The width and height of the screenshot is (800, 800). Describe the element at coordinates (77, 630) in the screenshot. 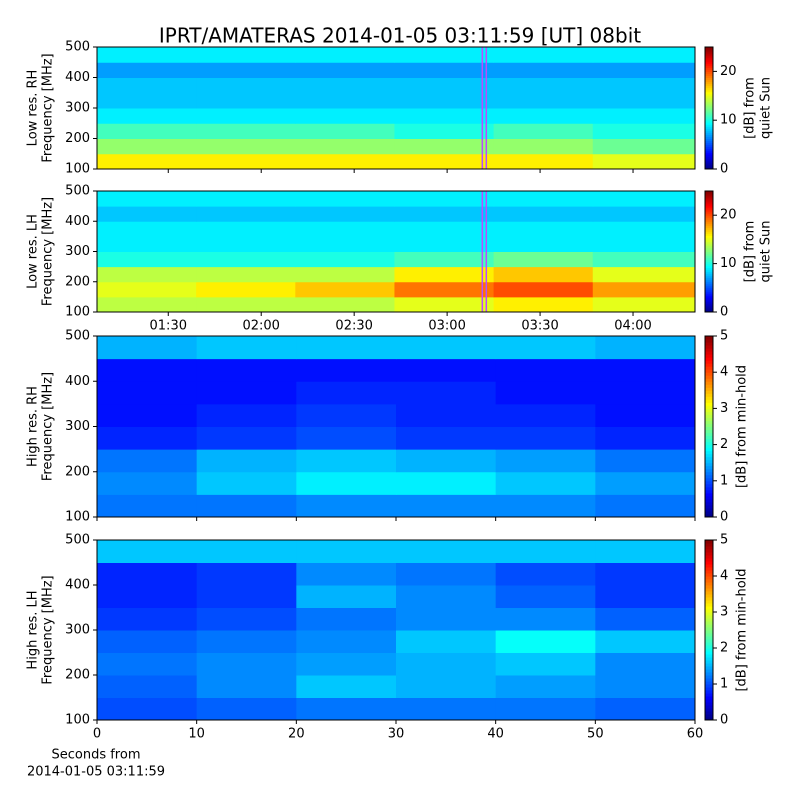

I see `y-tick-label: 300` at that location.